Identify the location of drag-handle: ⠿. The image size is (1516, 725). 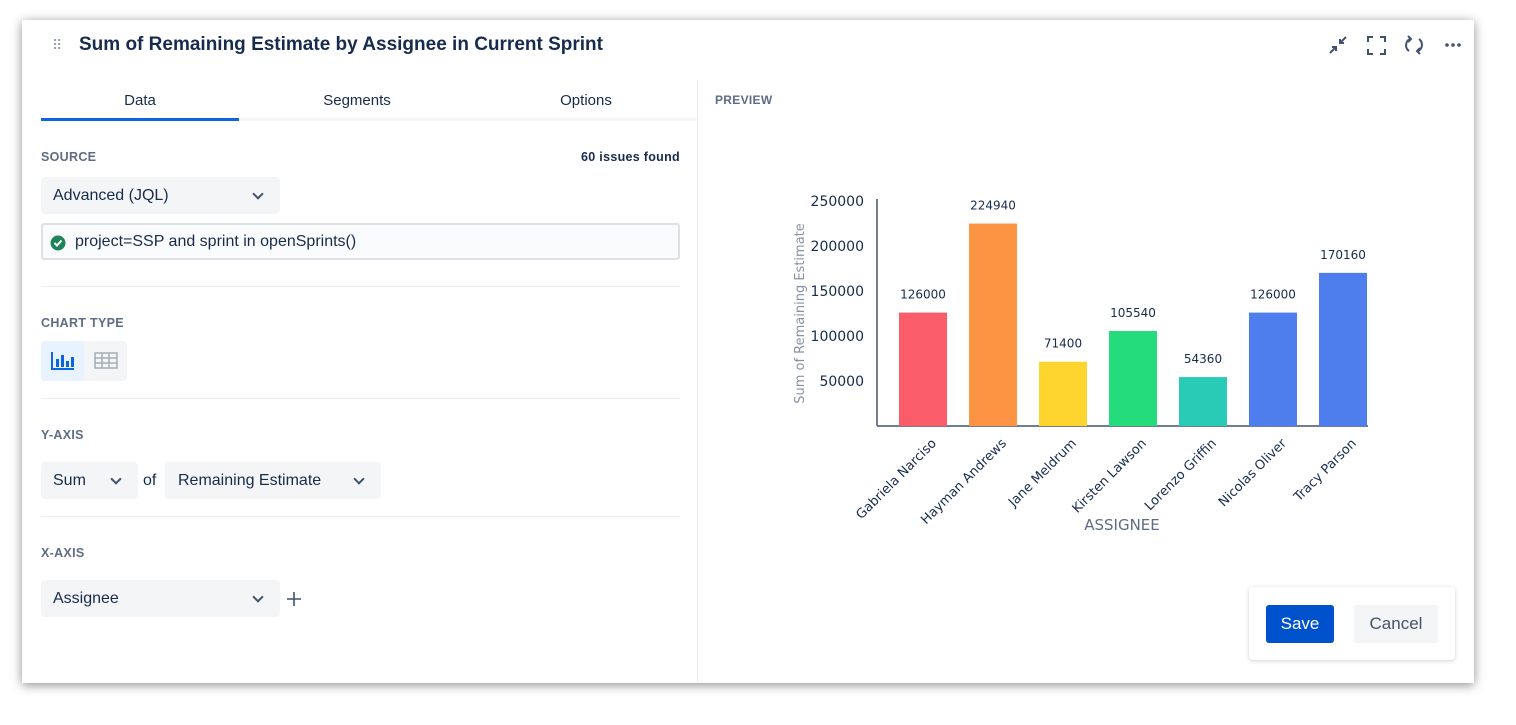
(57, 45).